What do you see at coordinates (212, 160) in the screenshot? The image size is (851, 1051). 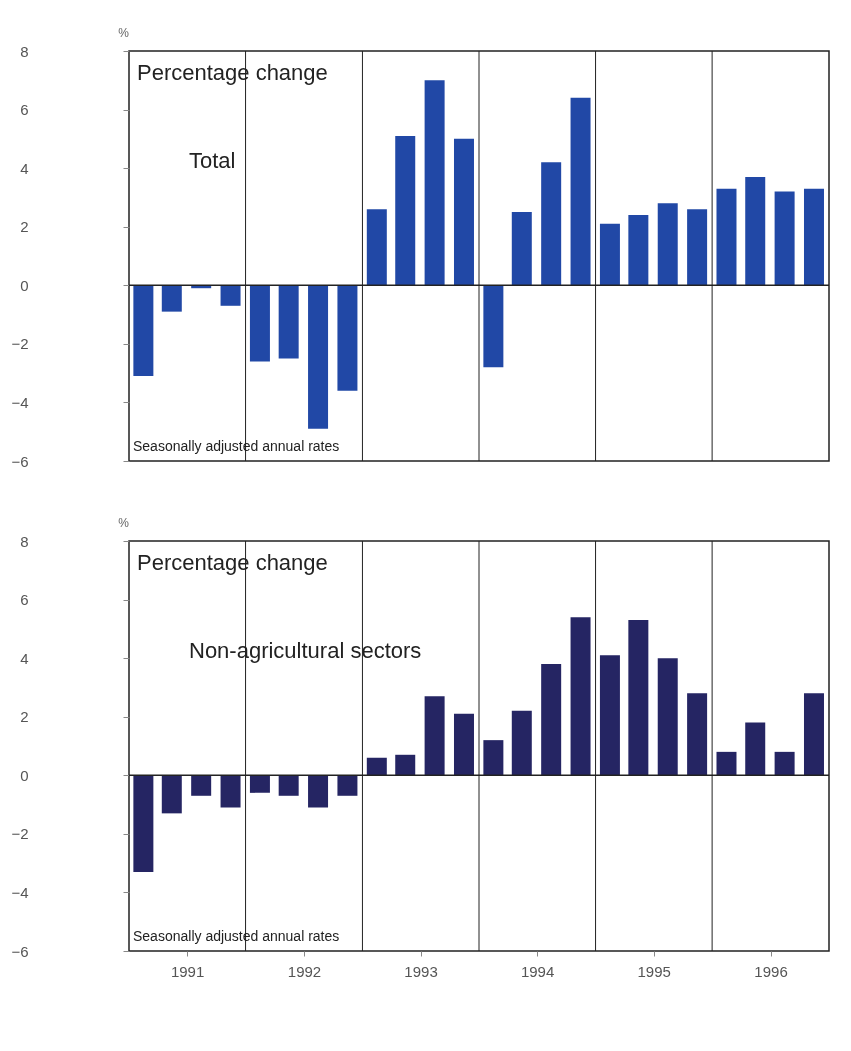 I see `annotation: Total` at bounding box center [212, 160].